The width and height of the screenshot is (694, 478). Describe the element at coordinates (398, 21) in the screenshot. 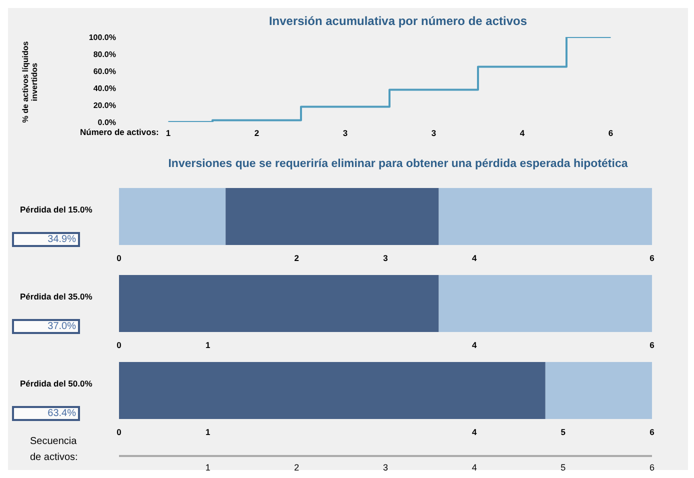

I see `chart-title: Inversión acumulativa por número de activos` at that location.